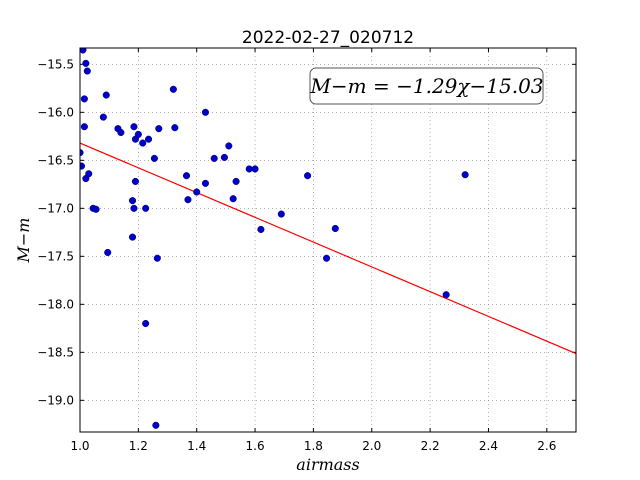  What do you see at coordinates (371, 446) in the screenshot?
I see `x-tick-label: 2.0` at bounding box center [371, 446].